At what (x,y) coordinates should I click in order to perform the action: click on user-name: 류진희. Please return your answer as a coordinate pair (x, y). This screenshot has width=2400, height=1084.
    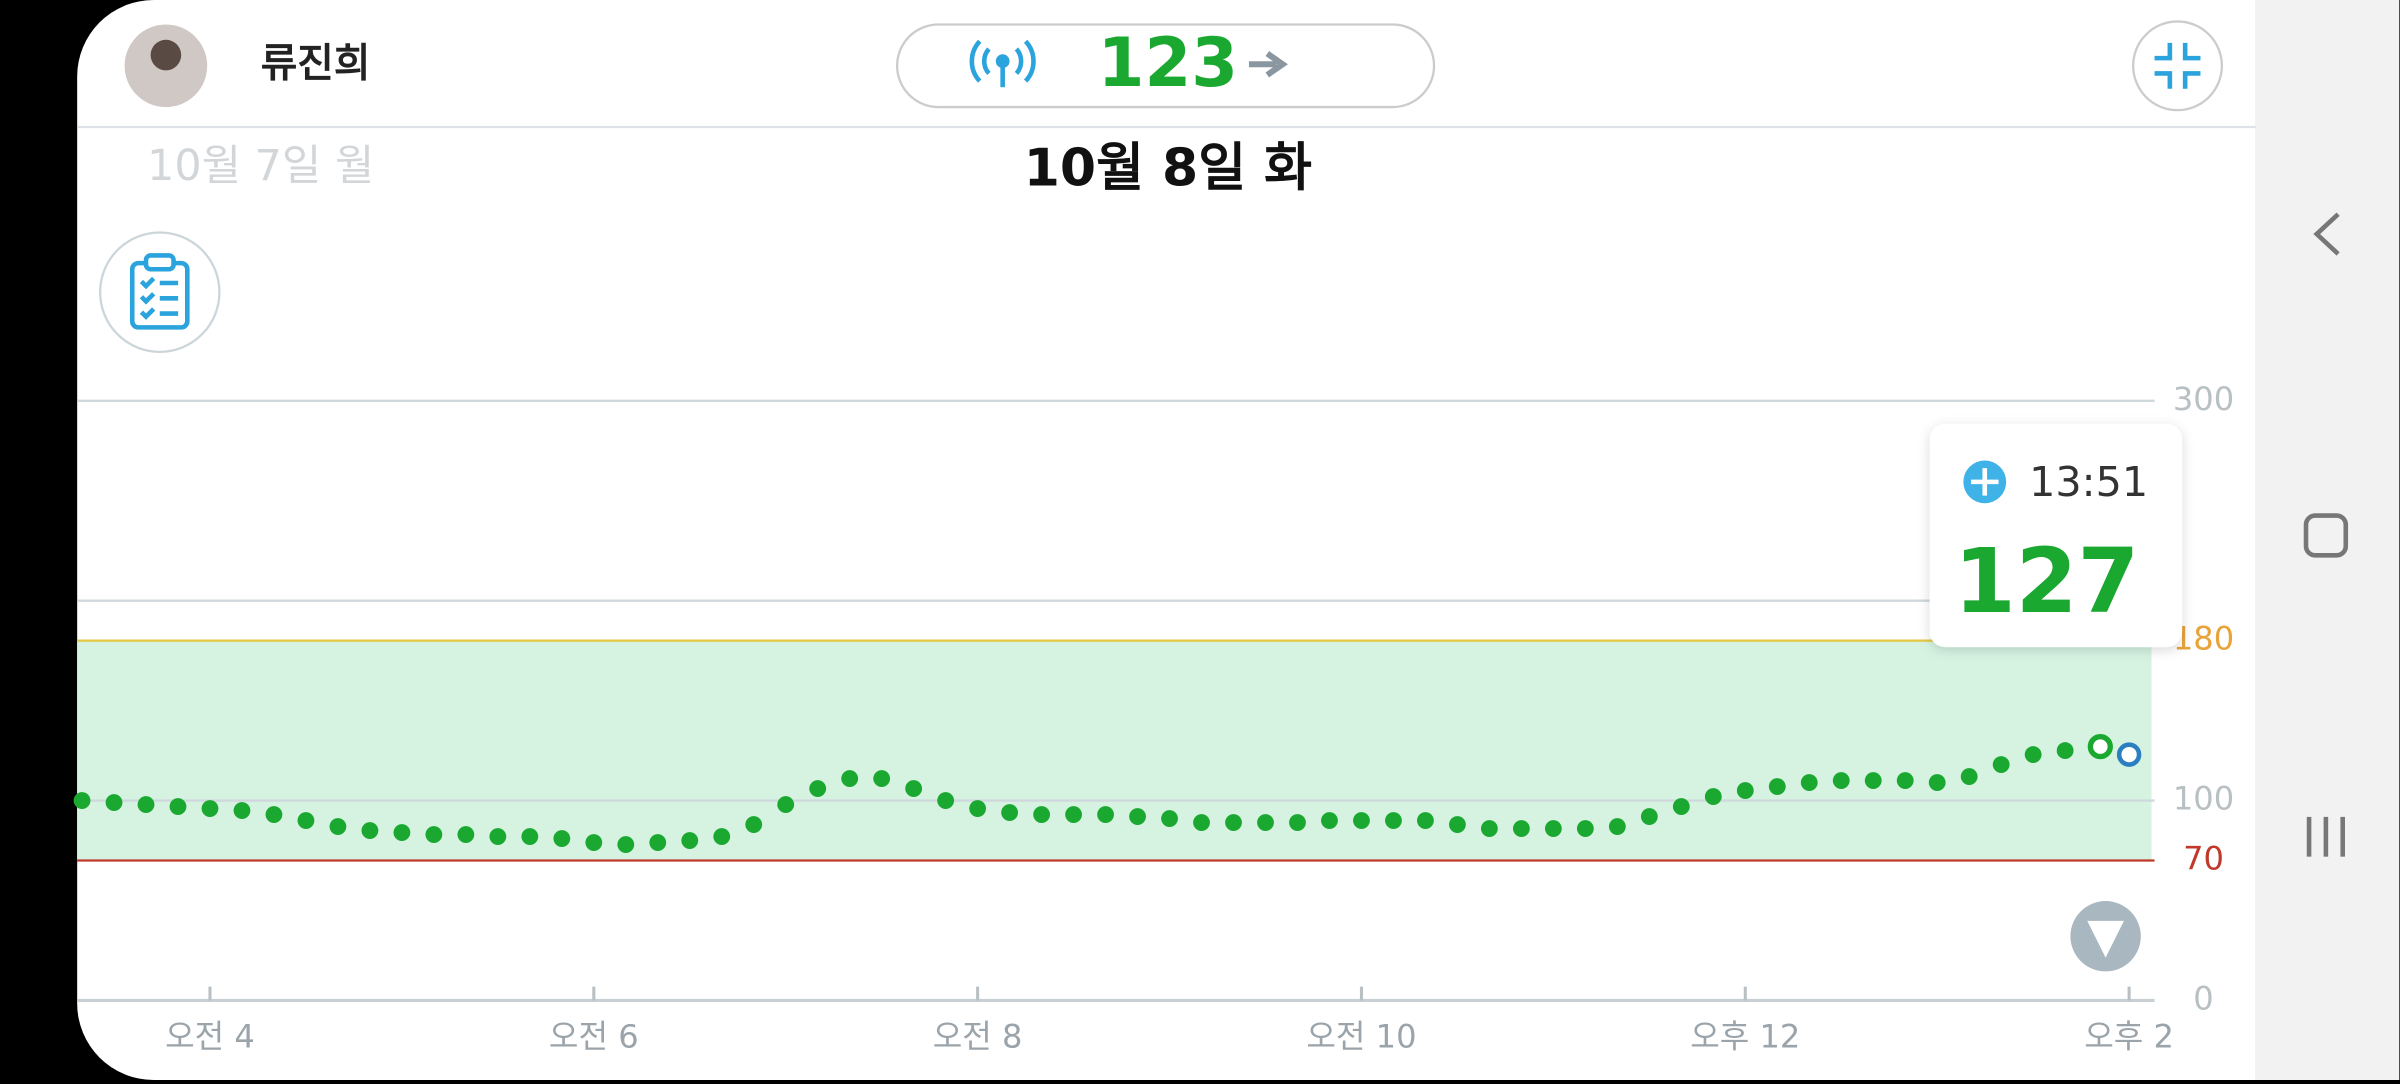
    Looking at the image, I should click on (316, 63).